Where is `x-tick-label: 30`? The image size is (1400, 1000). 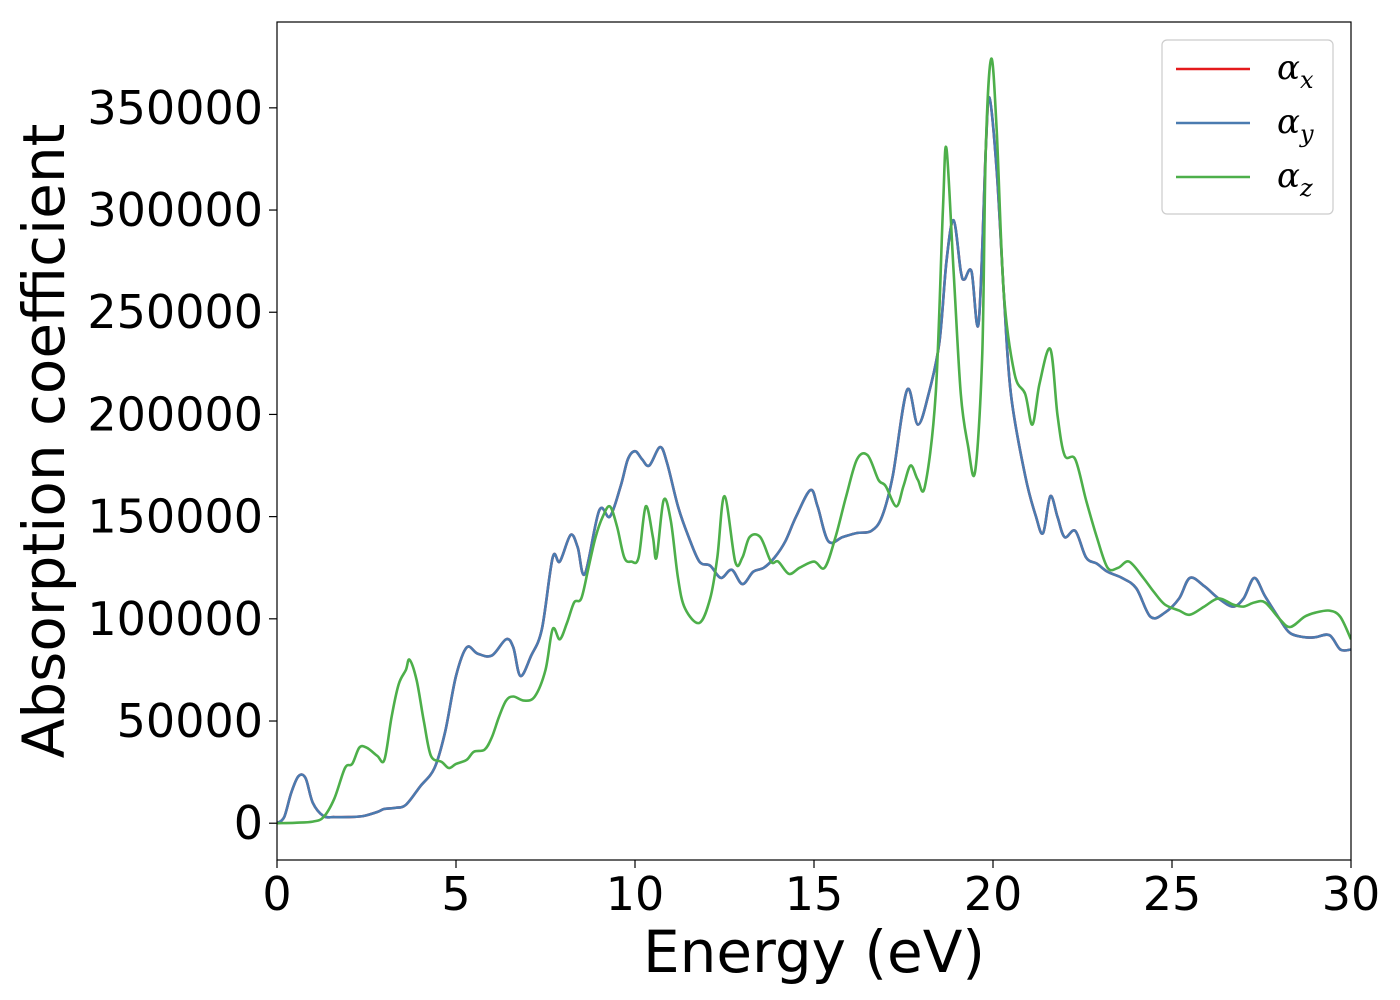 x-tick-label: 30 is located at coordinates (1351, 894).